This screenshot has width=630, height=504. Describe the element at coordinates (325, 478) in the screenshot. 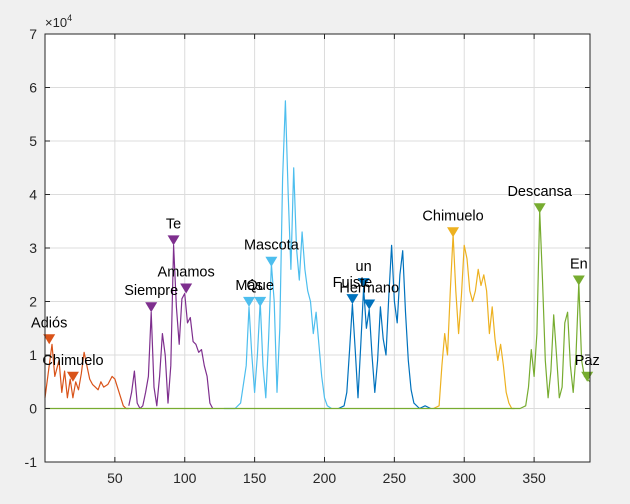

I see `x-tick-label: 200` at that location.